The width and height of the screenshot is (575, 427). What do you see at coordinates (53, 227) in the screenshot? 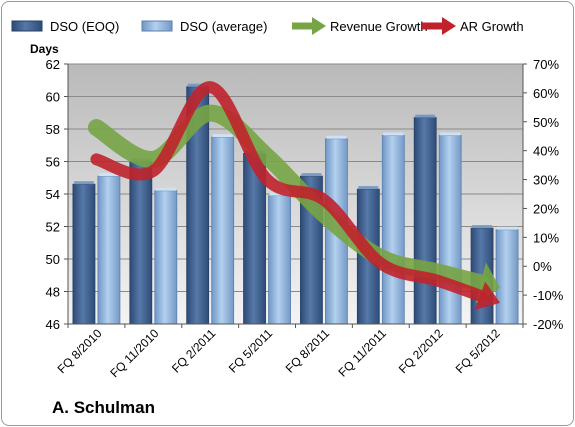
I see `left-tick-label: 52` at bounding box center [53, 227].